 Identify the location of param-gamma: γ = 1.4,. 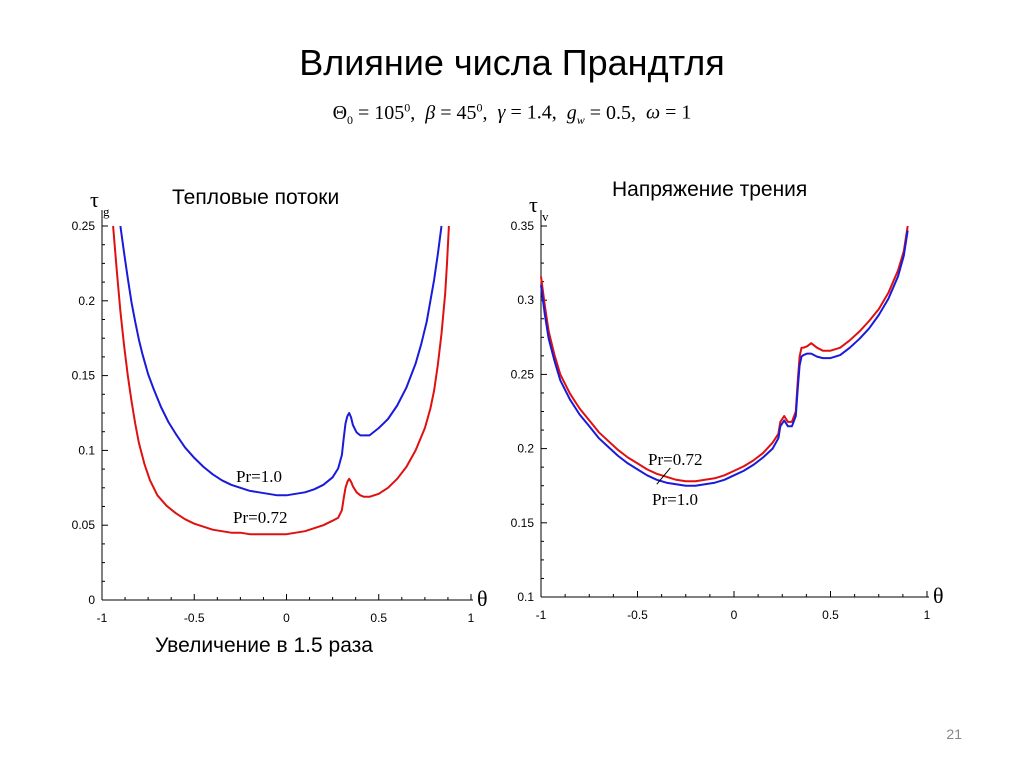
(527, 112).